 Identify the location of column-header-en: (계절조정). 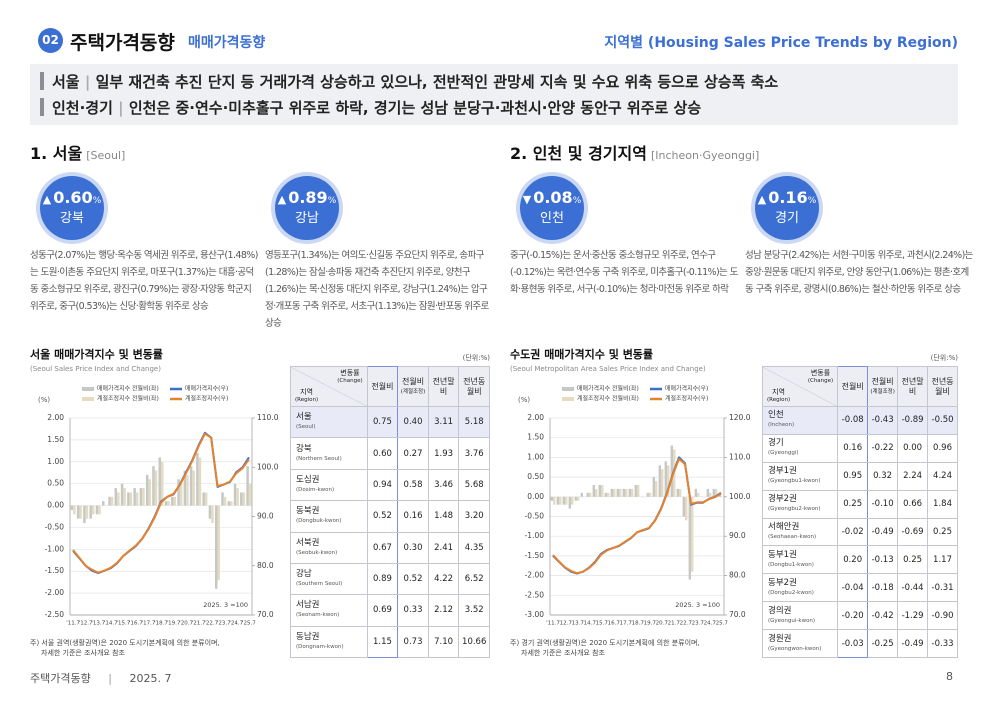
(413, 391).